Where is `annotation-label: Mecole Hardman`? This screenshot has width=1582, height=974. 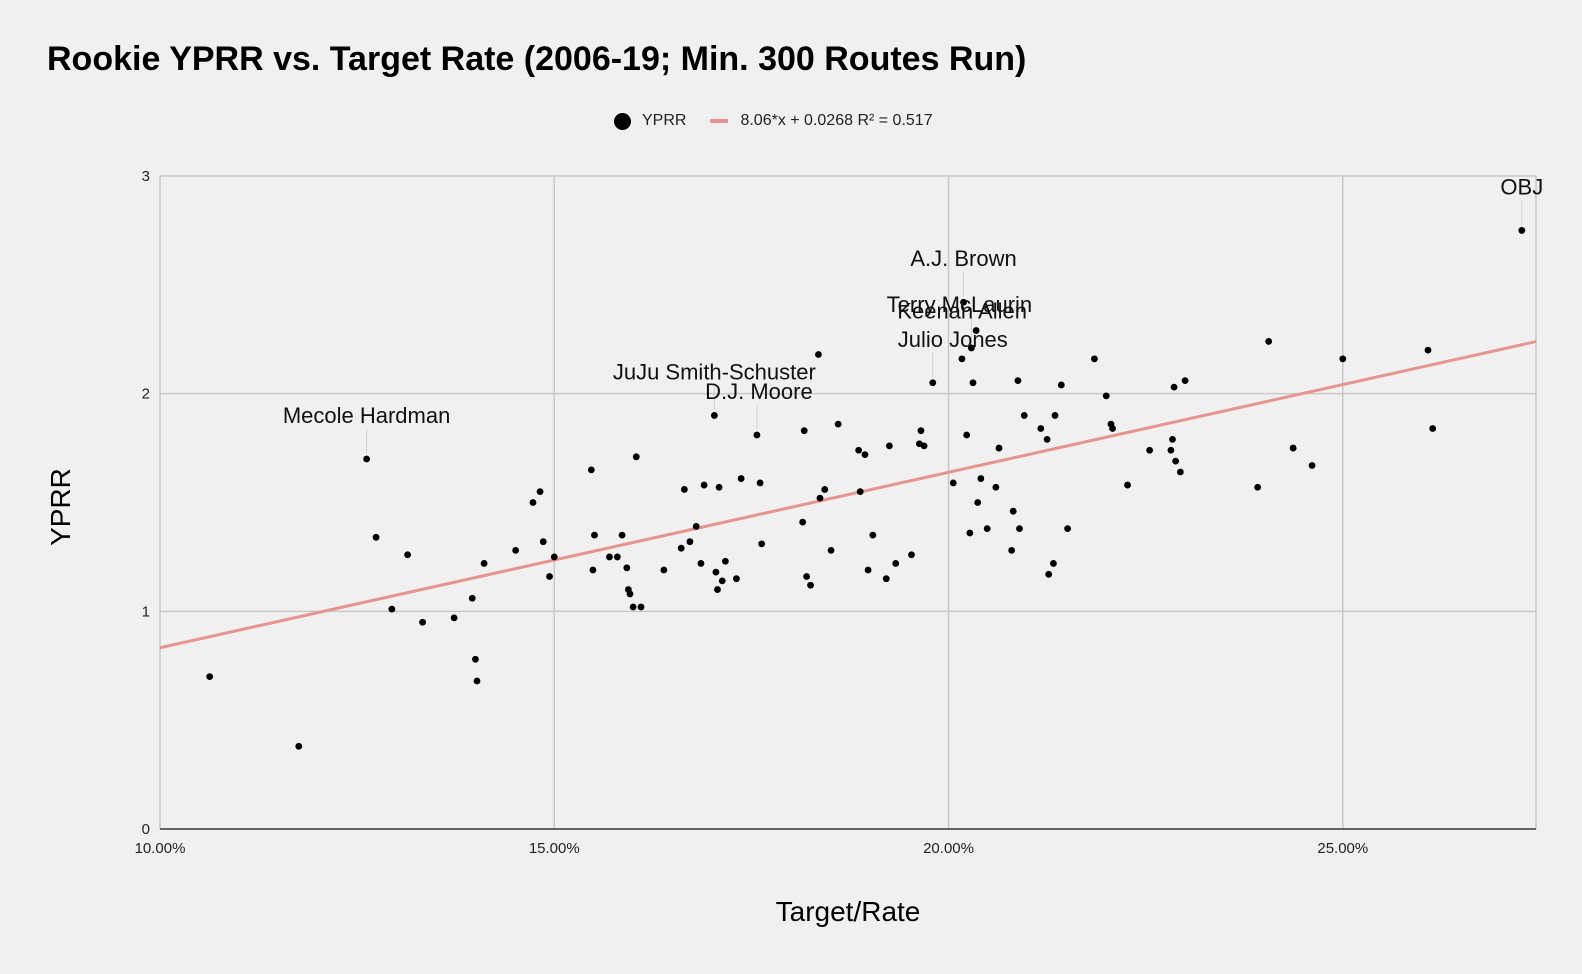 annotation-label: Mecole Hardman is located at coordinates (367, 415).